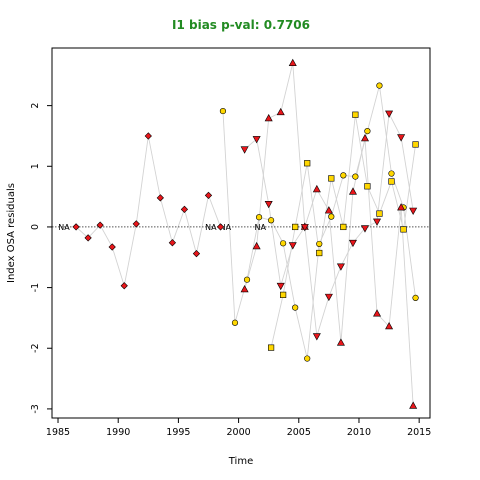 The height and width of the screenshot is (480, 480). Describe the element at coordinates (35, 348) in the screenshot. I see `y-tick-label: -2` at that location.